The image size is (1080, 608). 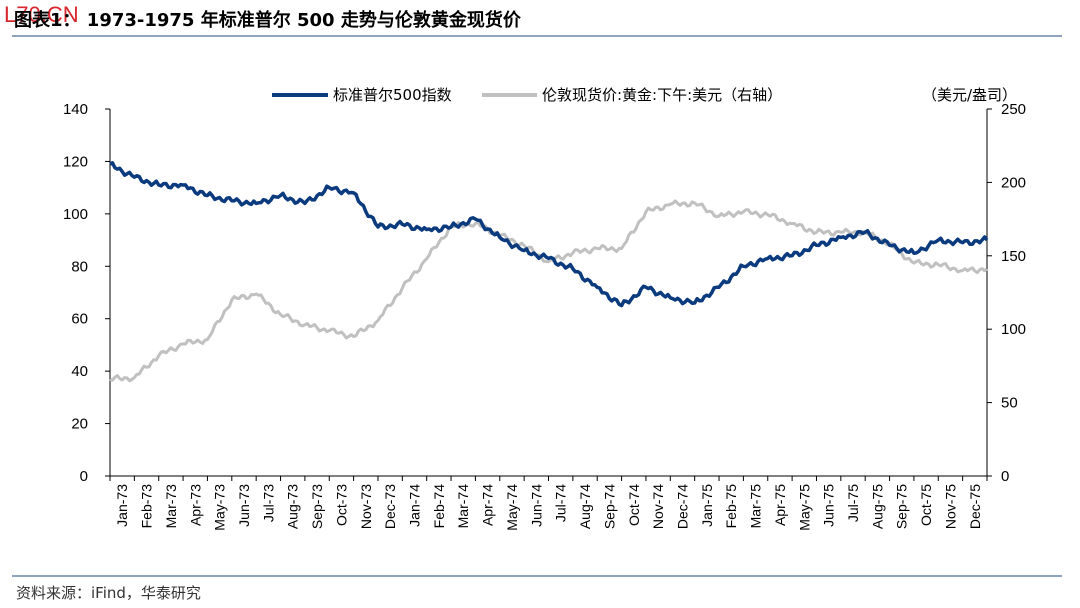 What do you see at coordinates (463, 506) in the screenshot?
I see `x-tick-label: Mar-74` at bounding box center [463, 506].